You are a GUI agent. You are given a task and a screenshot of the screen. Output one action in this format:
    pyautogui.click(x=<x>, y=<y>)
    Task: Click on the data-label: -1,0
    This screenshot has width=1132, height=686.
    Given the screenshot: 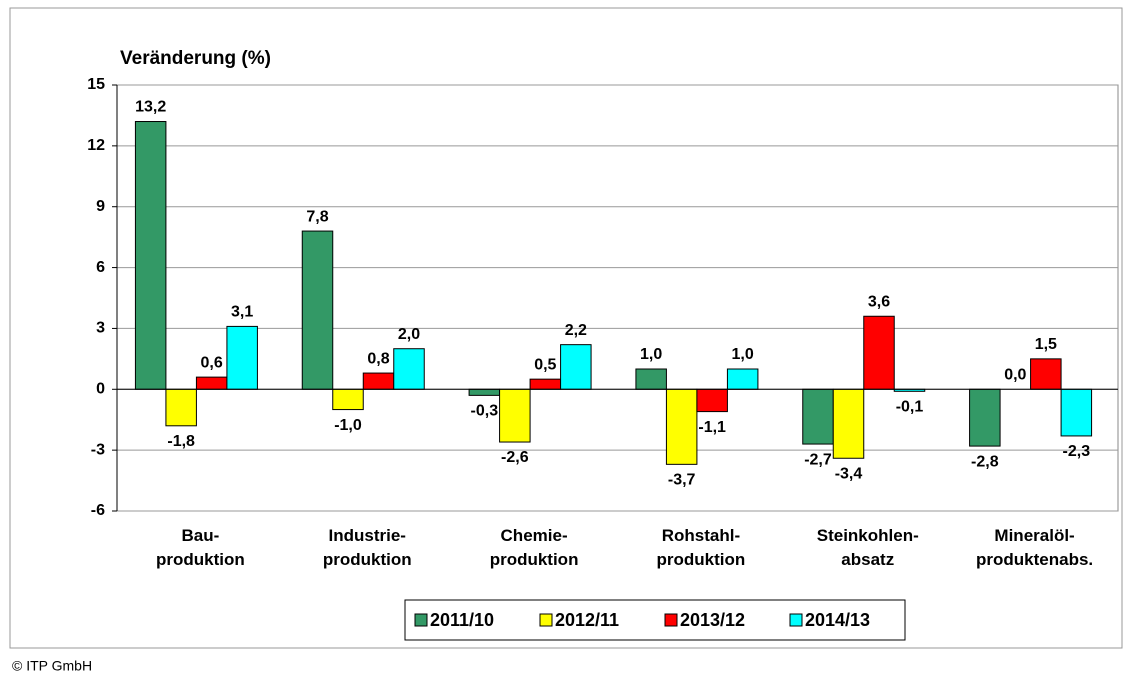 What is the action you would take?
    pyautogui.click(x=348, y=425)
    